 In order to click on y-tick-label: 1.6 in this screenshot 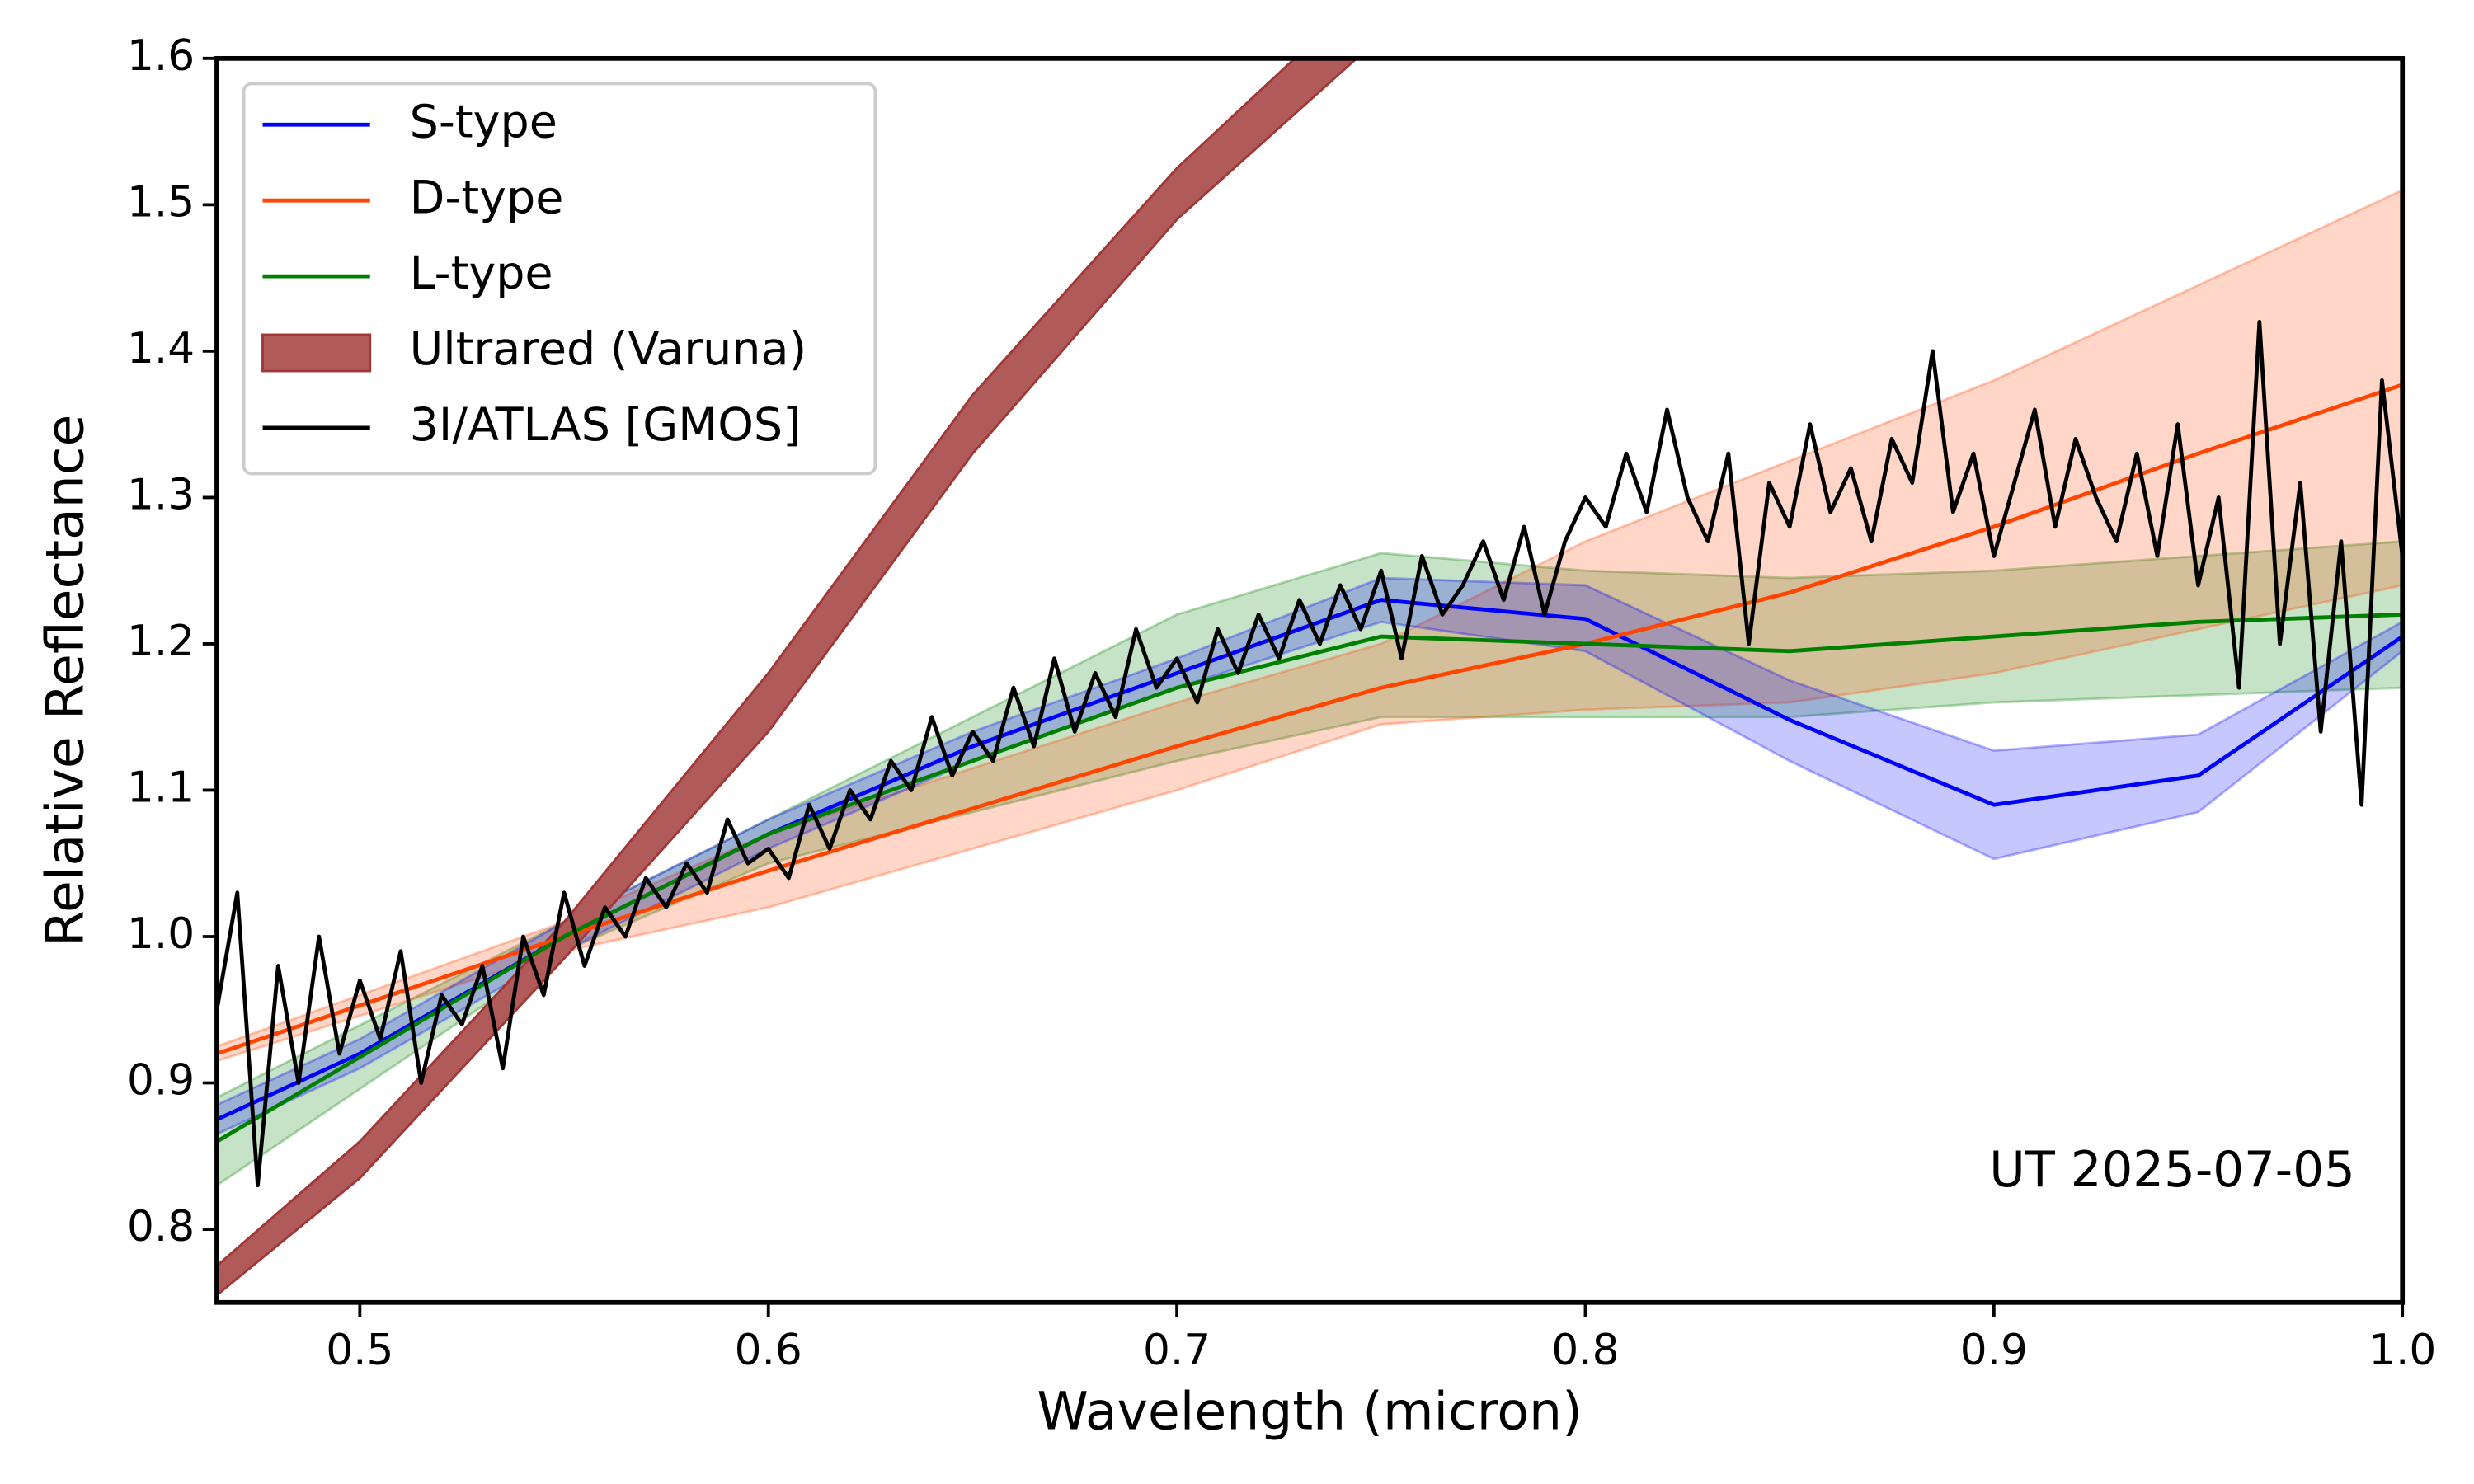, I will do `click(161, 56)`.